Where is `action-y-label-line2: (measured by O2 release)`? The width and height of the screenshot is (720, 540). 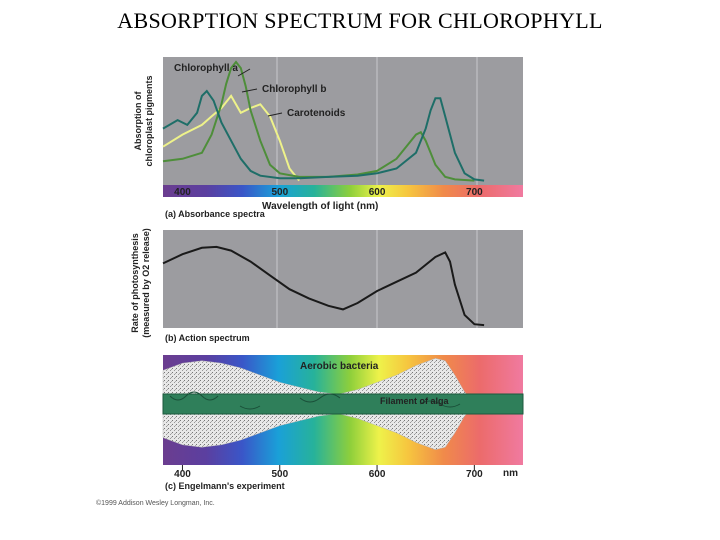 action-y-label-line2: (measured by O2 release) is located at coordinates (146, 283).